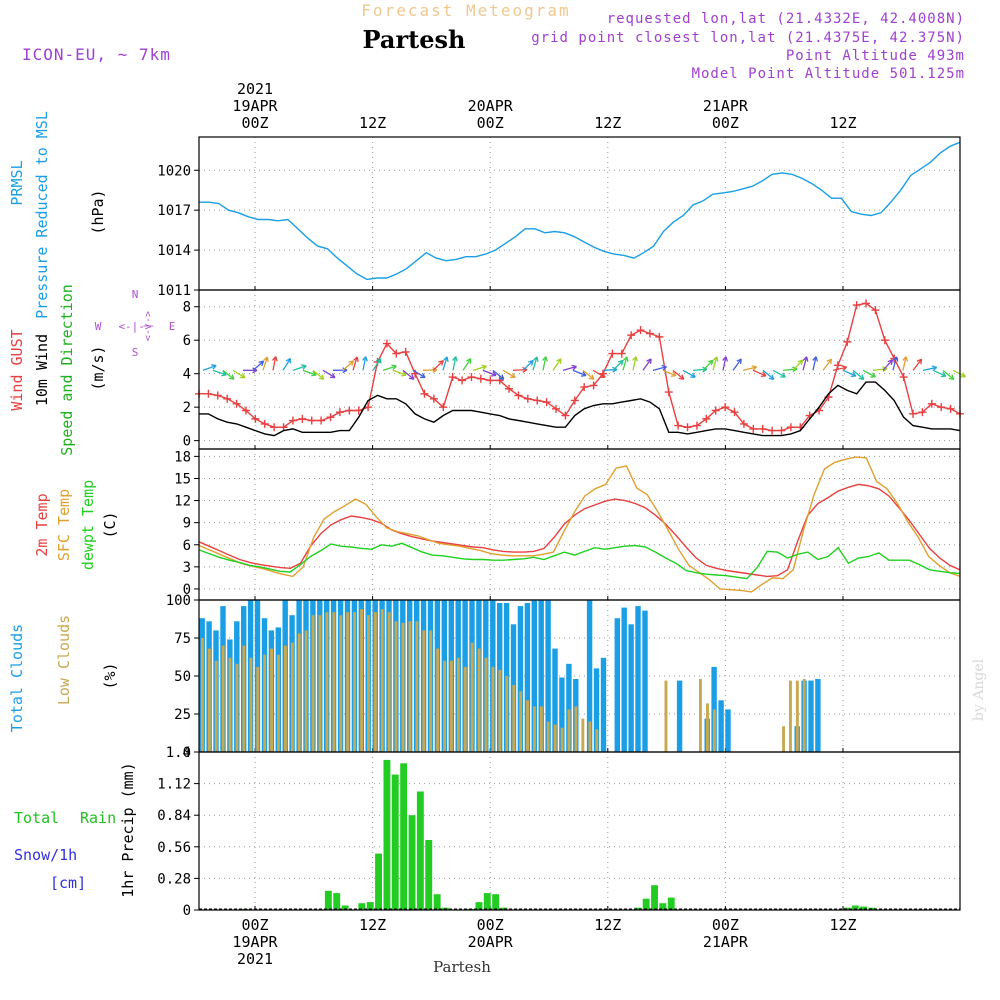 The height and width of the screenshot is (1000, 1000). Describe the element at coordinates (42, 370) in the screenshot. I see `wind-label: 10m Wind` at that location.